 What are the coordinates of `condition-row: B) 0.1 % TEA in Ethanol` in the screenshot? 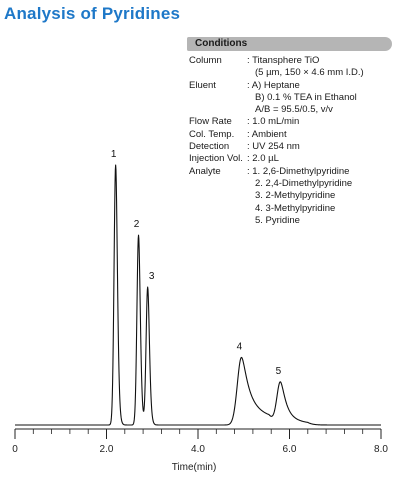 It's located at (276, 98).